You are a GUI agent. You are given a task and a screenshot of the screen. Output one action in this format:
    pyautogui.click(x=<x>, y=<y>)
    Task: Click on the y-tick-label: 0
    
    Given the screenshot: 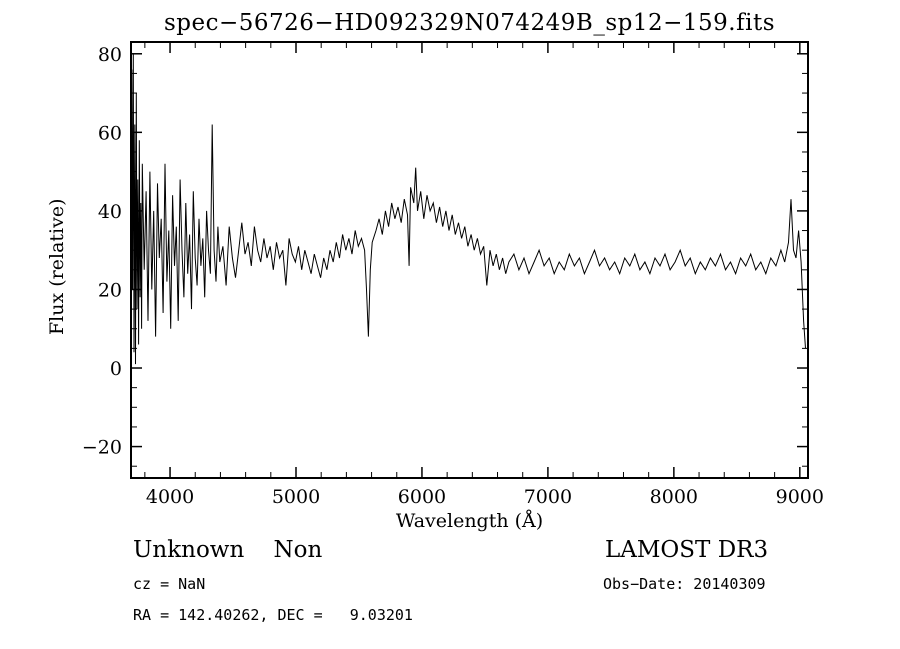 What is the action you would take?
    pyautogui.click(x=116, y=369)
    